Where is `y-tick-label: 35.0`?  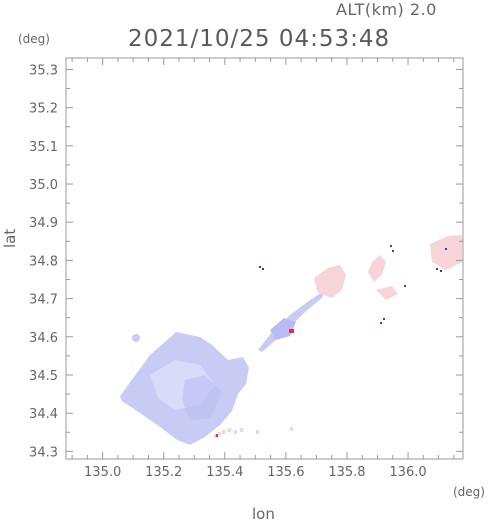 y-tick-label: 35.0 is located at coordinates (43, 185).